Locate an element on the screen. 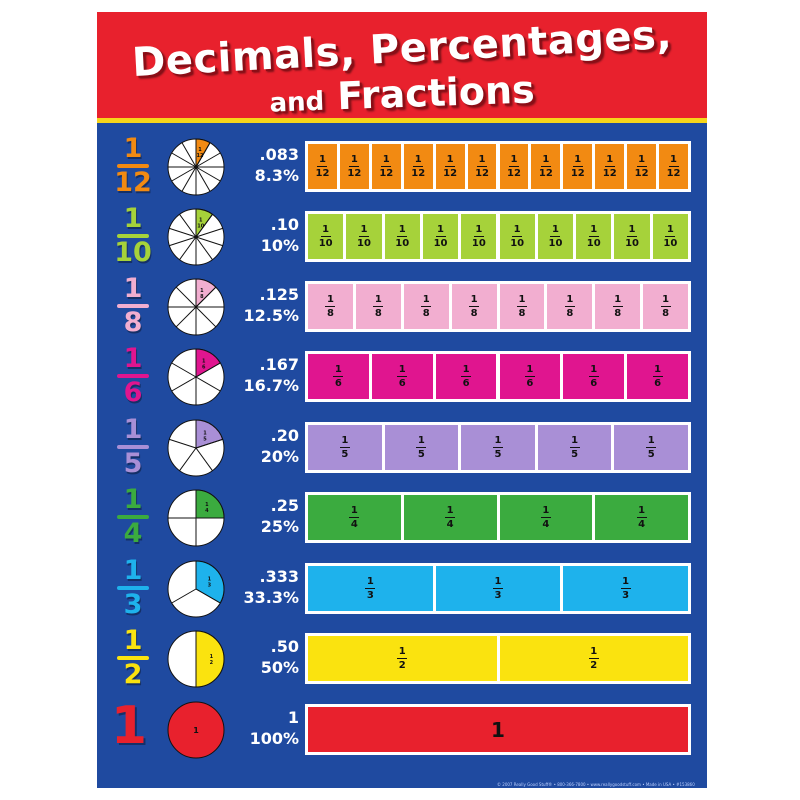 This screenshot has width=800, height=800. decimal-percent-block: .083 8.3% is located at coordinates (267, 165).